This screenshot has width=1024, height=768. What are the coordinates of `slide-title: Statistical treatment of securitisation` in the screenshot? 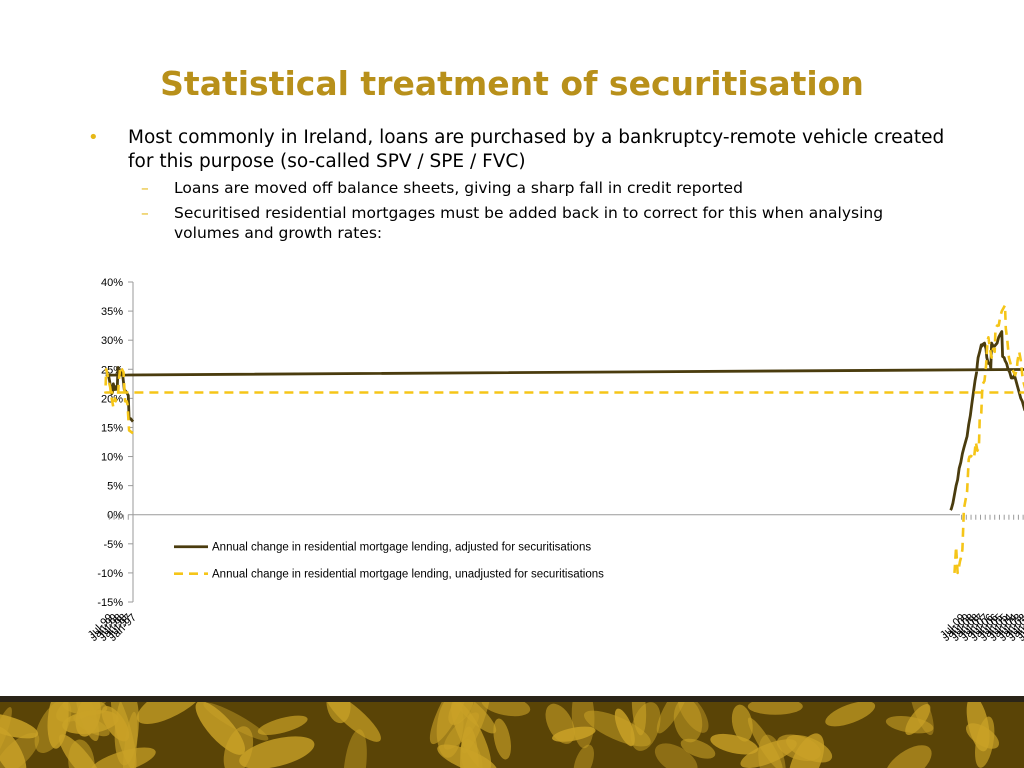 It's located at (512, 83).